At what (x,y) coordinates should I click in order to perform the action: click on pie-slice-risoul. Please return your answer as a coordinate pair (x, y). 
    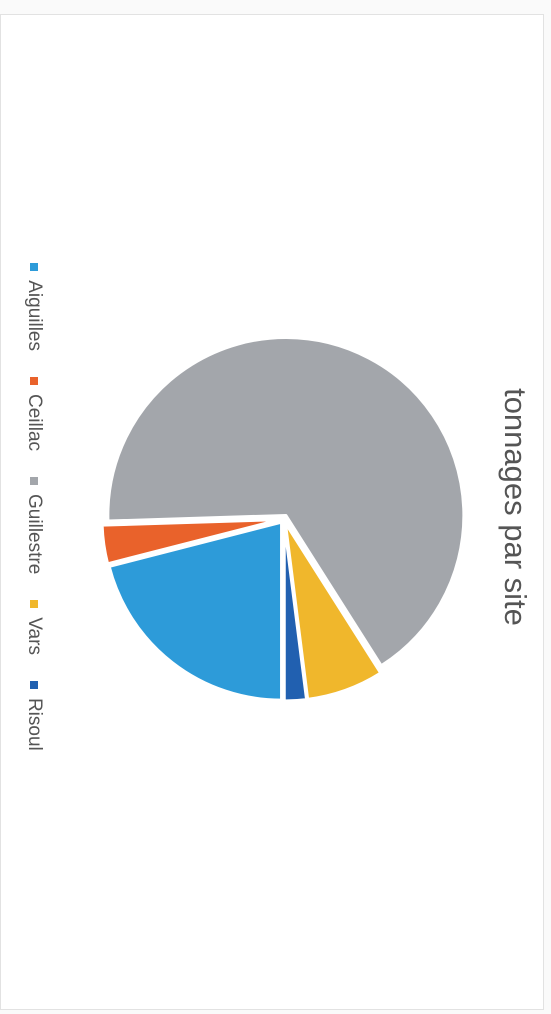
    Looking at the image, I should click on (295, 612).